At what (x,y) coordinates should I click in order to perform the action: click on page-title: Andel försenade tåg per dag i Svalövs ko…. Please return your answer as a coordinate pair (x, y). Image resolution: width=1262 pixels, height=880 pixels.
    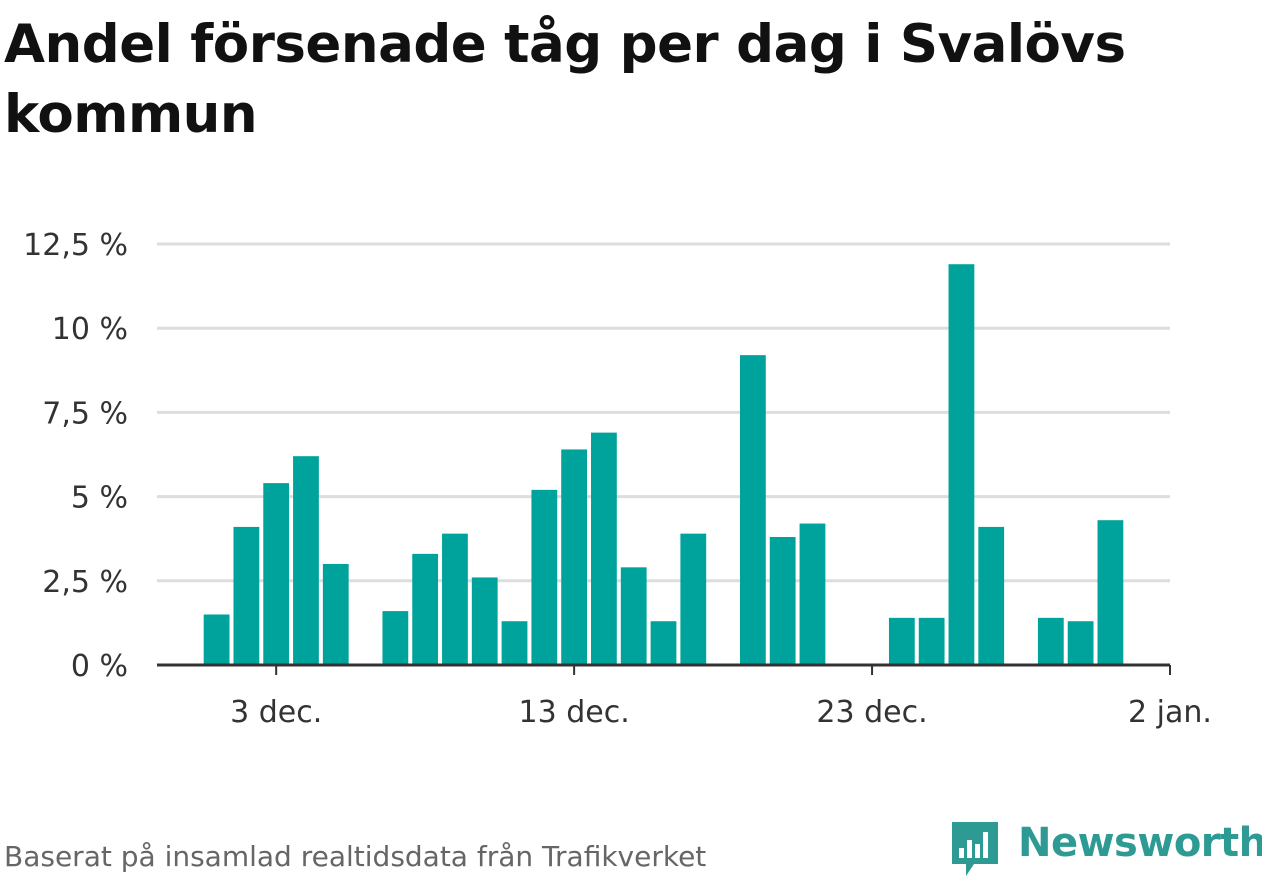
    Looking at the image, I should click on (565, 79).